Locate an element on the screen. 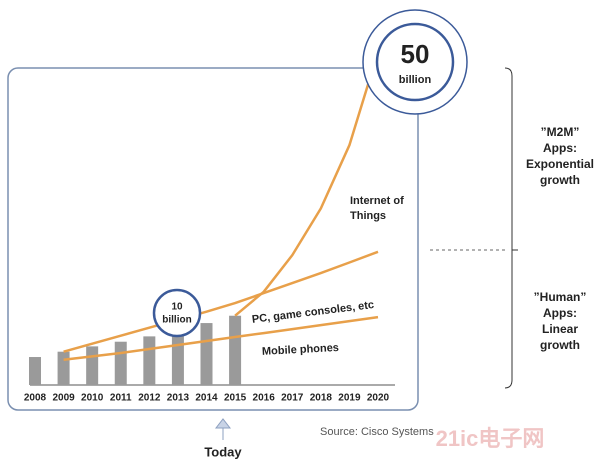 The image size is (600, 464). x-tick-label: 2009 is located at coordinates (63, 398).